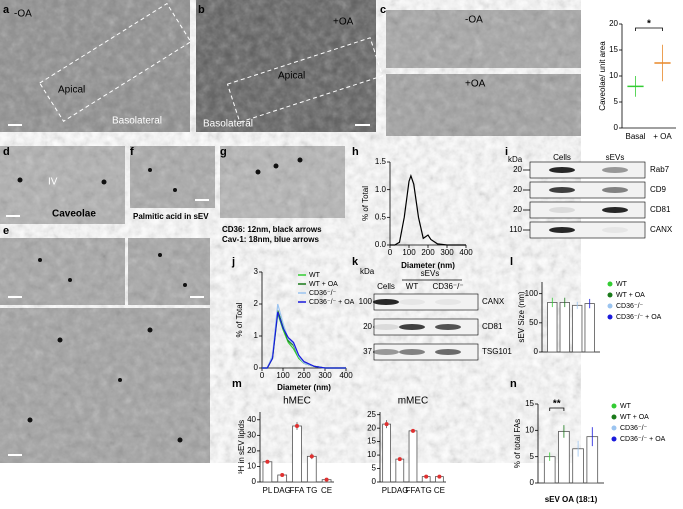  Describe the element at coordinates (662, 136) in the screenshot. I see `x-tick-label: + OA` at that location.